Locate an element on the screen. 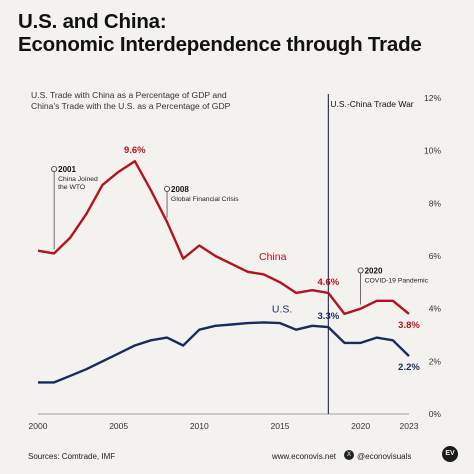 The width and height of the screenshot is (474, 474). x-tick-label: 2015 is located at coordinates (279, 426).